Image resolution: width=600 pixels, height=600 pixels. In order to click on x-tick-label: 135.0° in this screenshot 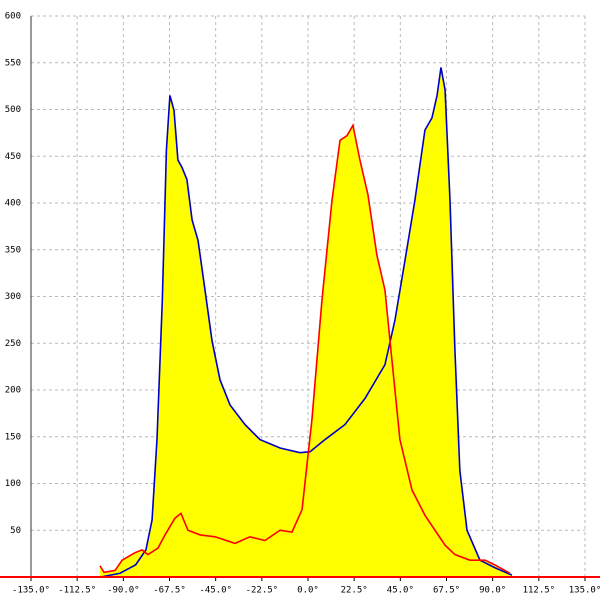, I will do `click(584, 591)`.